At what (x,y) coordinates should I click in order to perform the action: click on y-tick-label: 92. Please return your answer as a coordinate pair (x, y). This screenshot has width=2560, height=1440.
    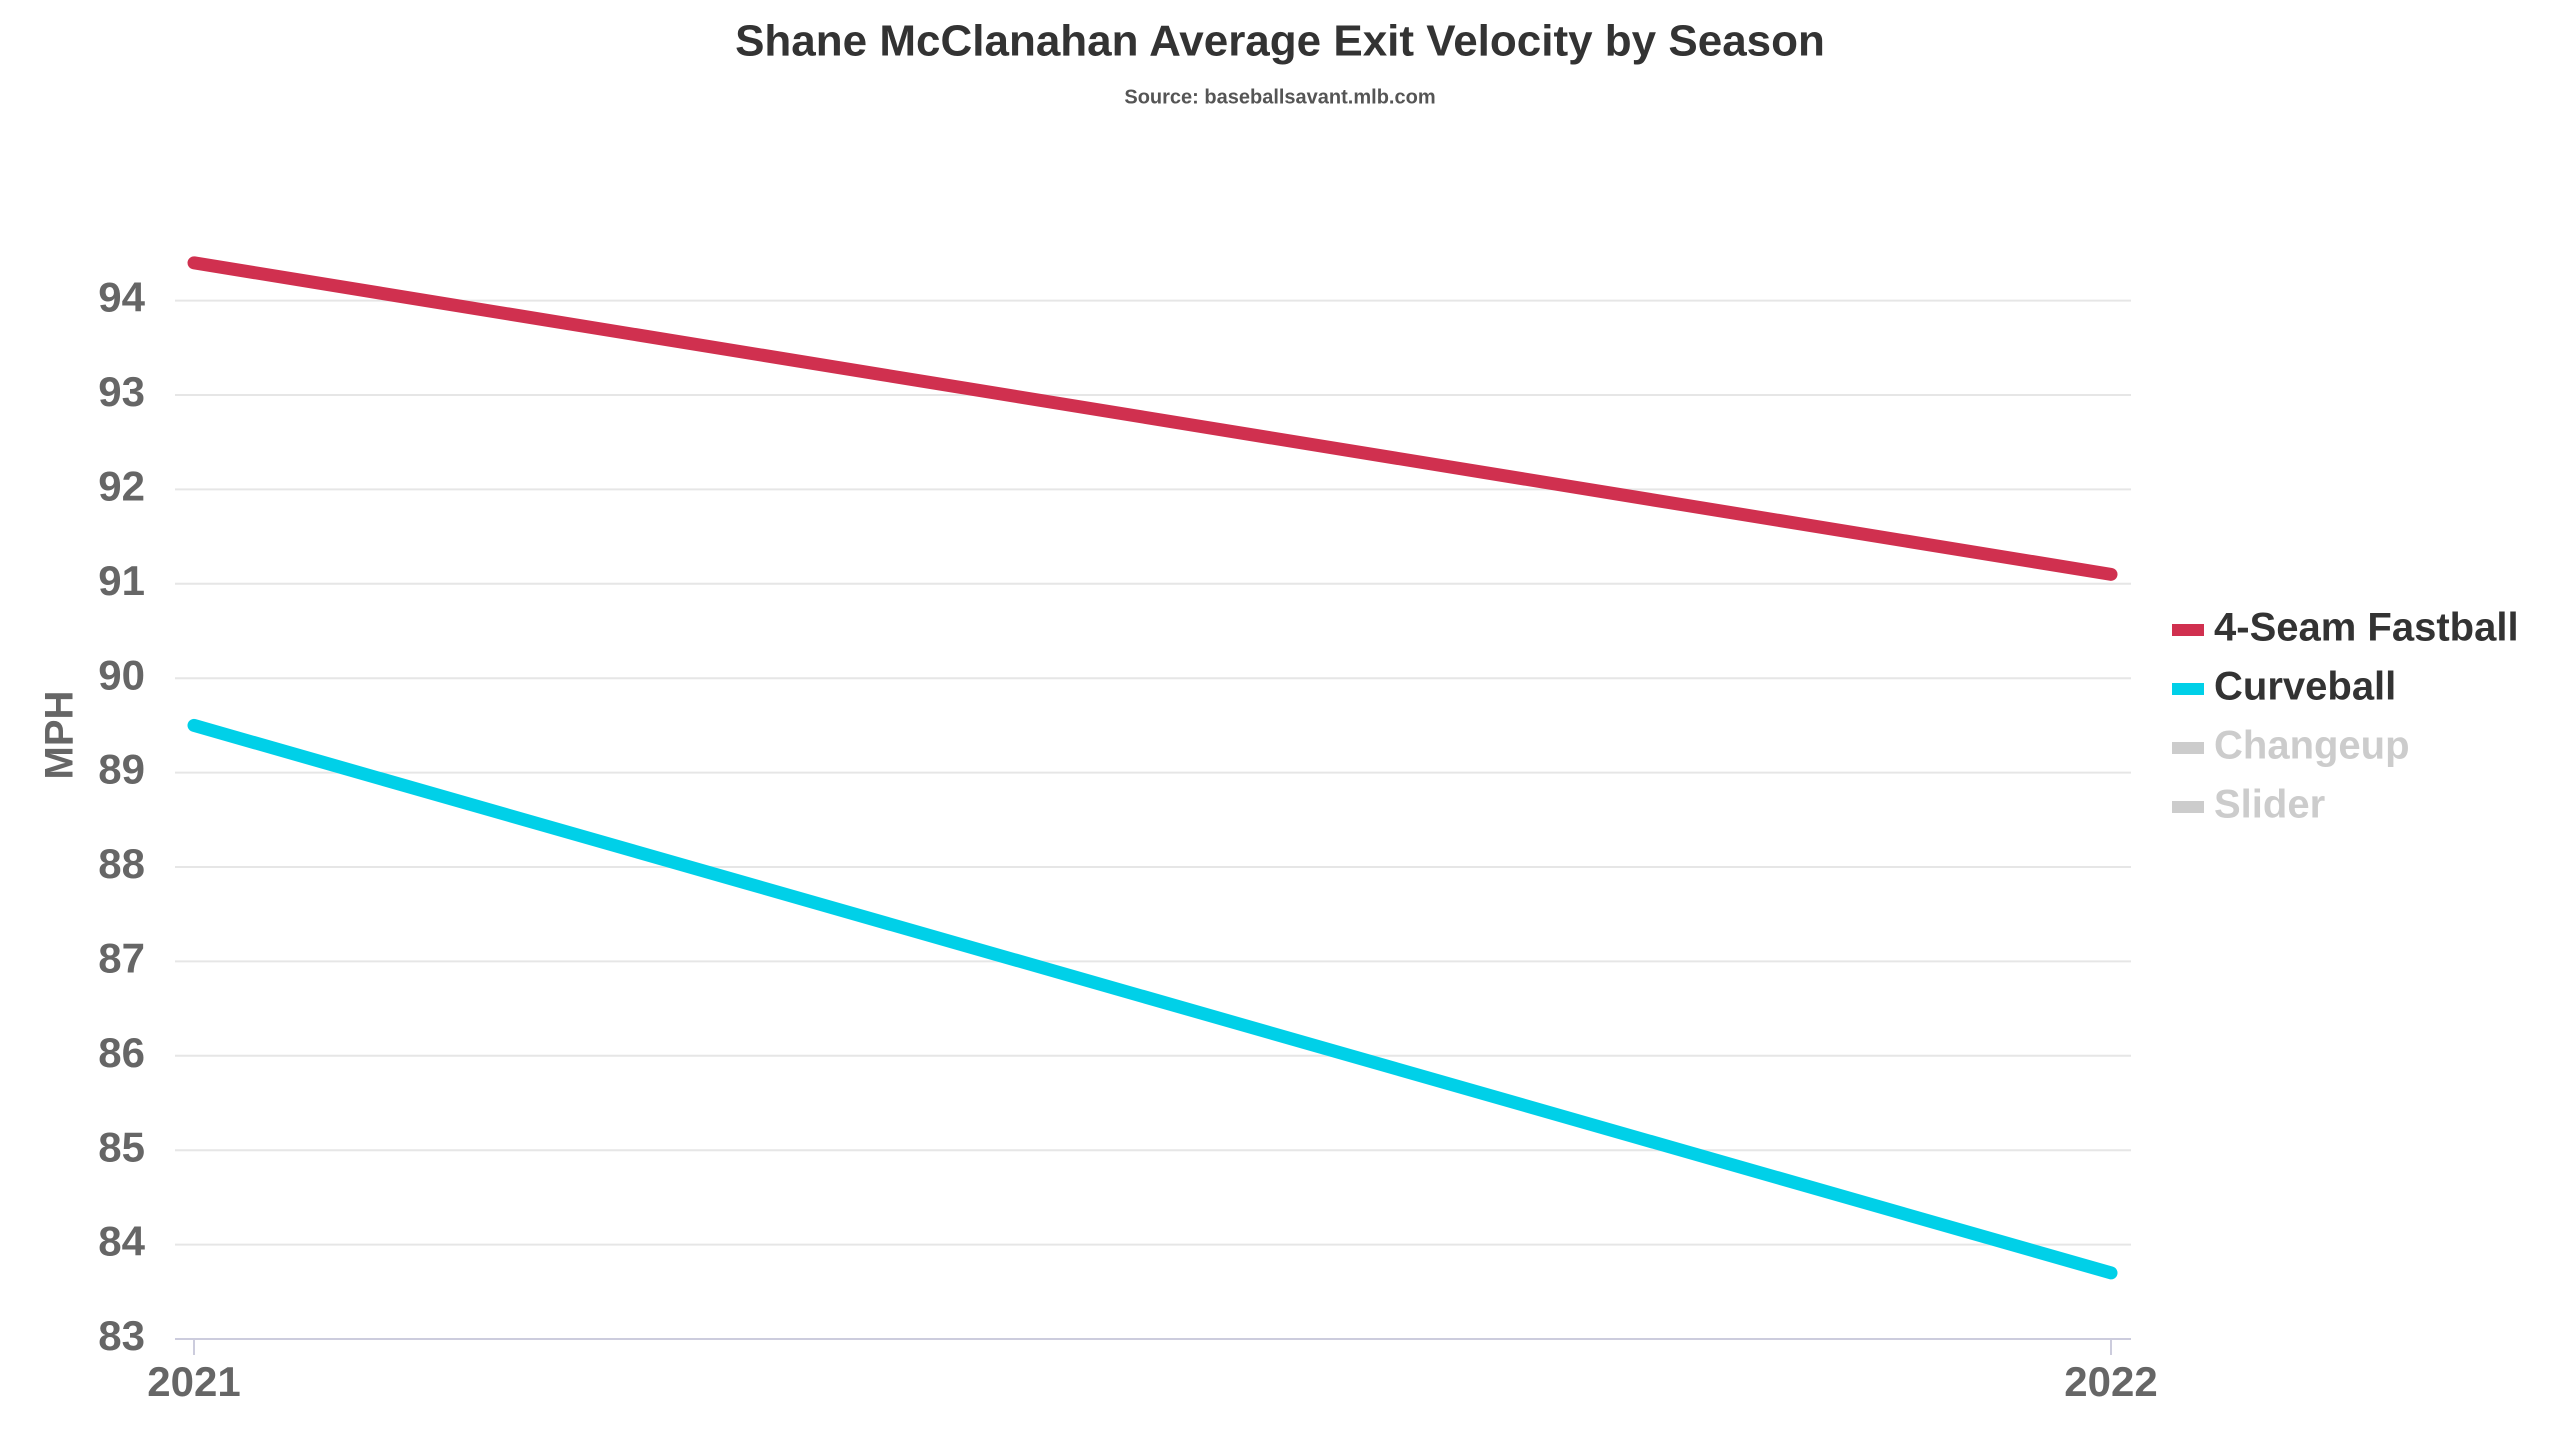
    Looking at the image, I should click on (121, 485).